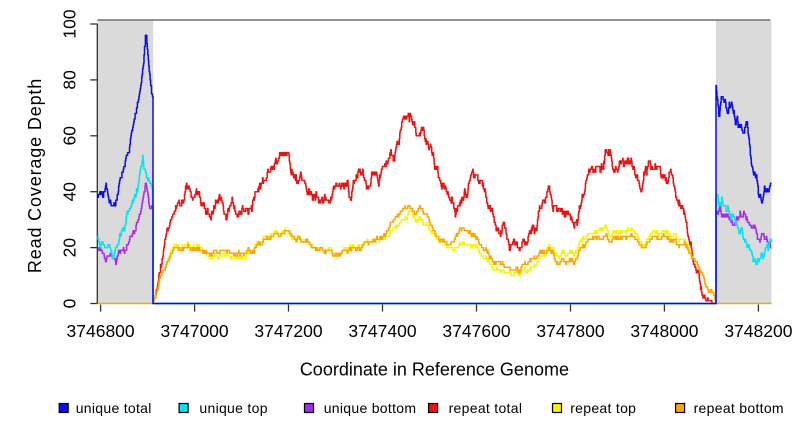  Describe the element at coordinates (288, 331) in the screenshot. I see `svg-text: 3747200` at that location.